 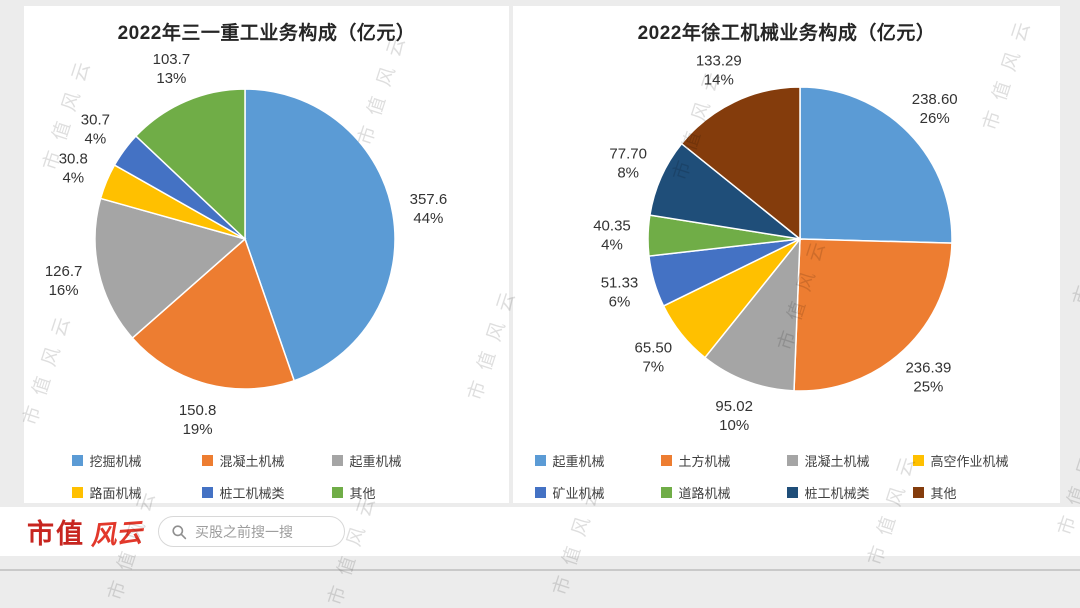 What do you see at coordinates (786, 33) in the screenshot?
I see `chart-title-xcmg: 2022年徐工机械业务构成（亿元）` at bounding box center [786, 33].